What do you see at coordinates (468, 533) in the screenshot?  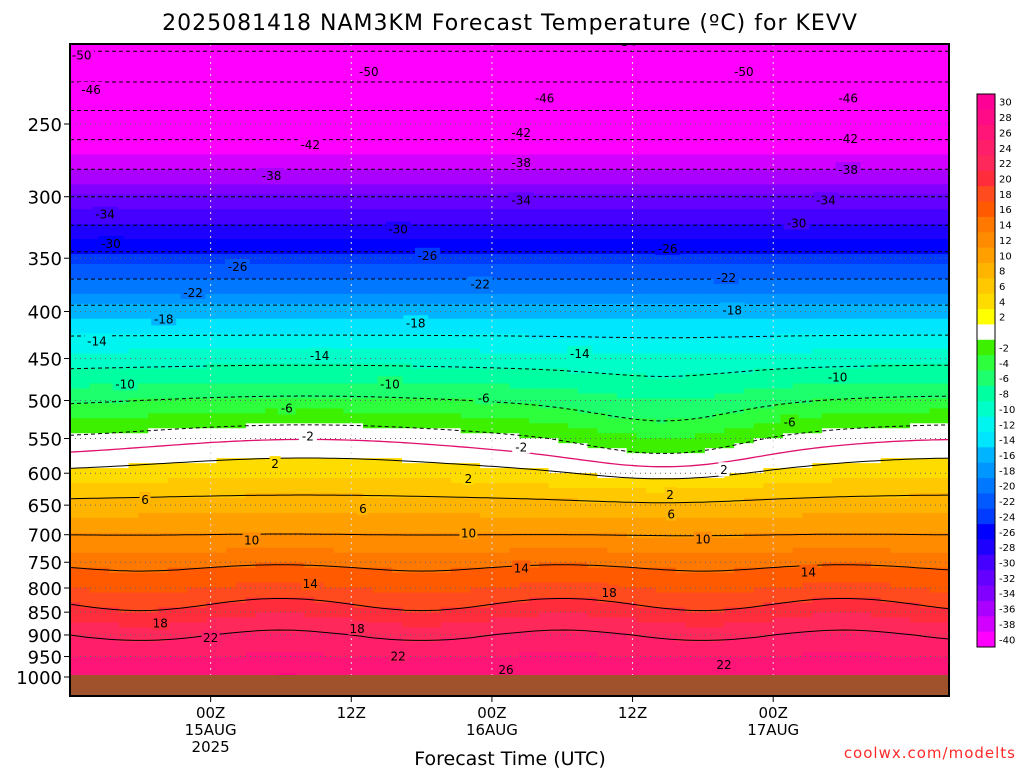 I see `contour-label-text: 10` at bounding box center [468, 533].